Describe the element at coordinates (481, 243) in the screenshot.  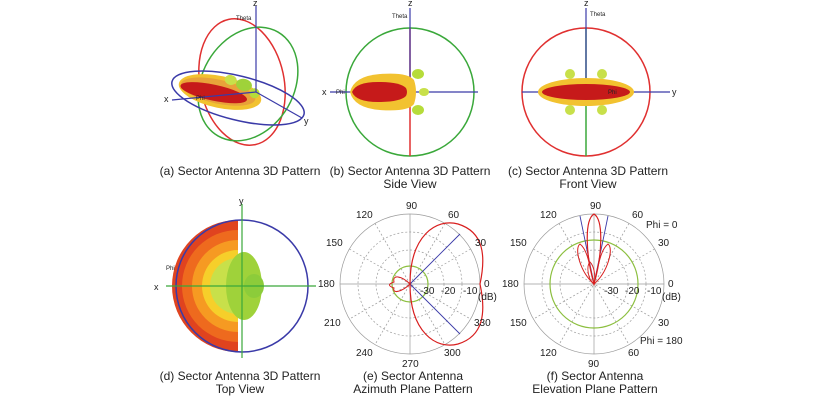
I see `angle-30: 30` at that location.